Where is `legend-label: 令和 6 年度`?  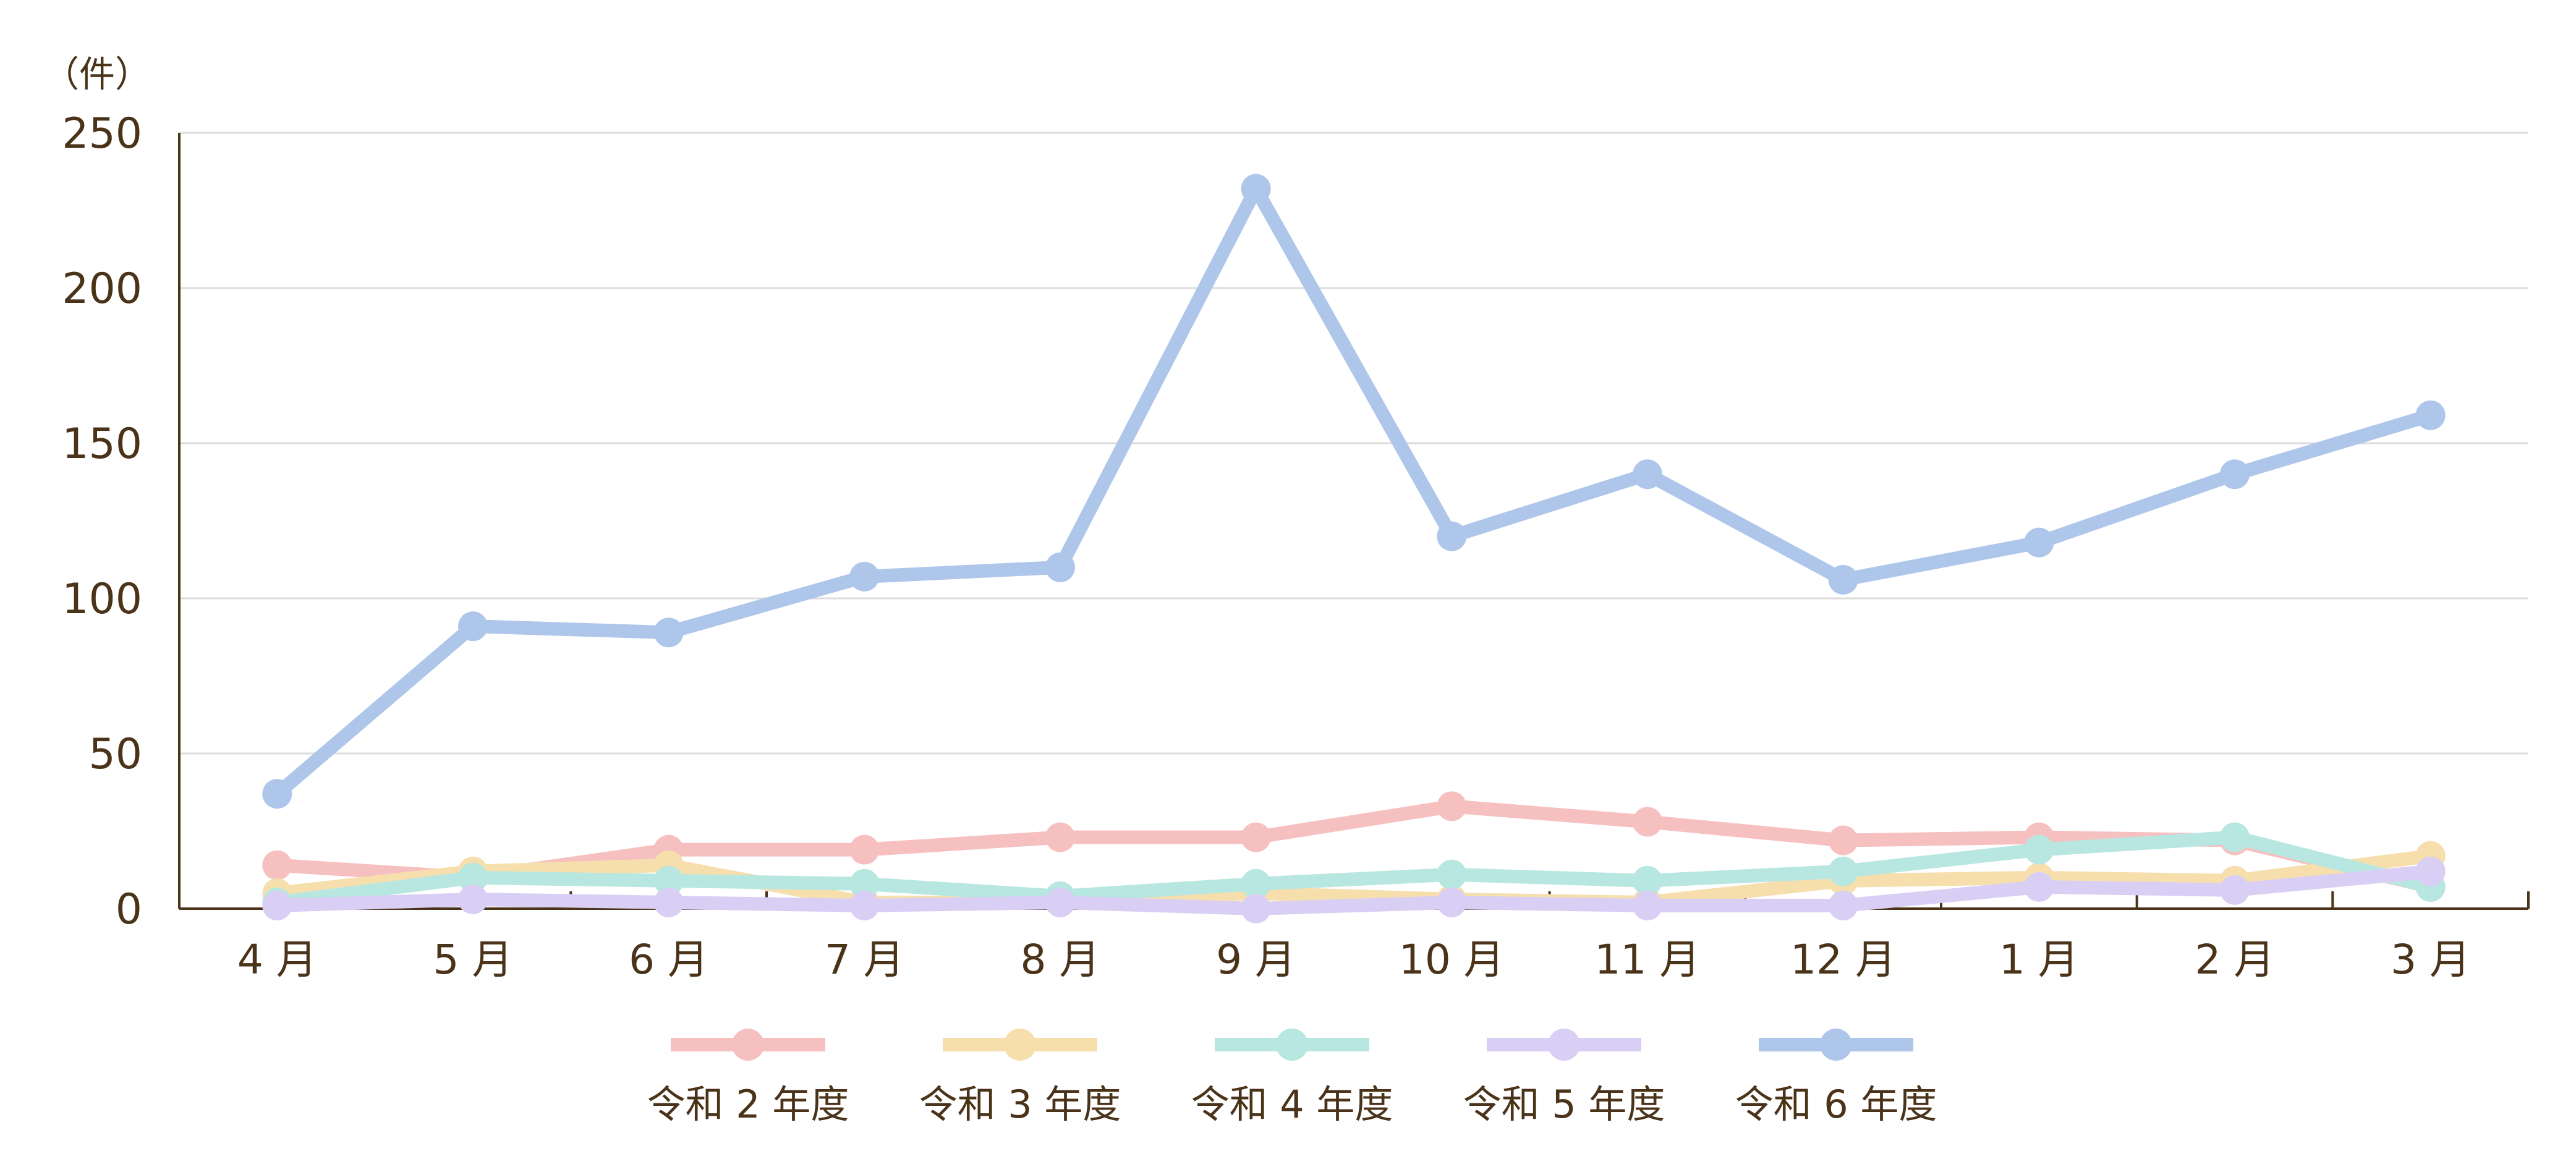
legend-label: 令和 6 年度 is located at coordinates (1836, 1104).